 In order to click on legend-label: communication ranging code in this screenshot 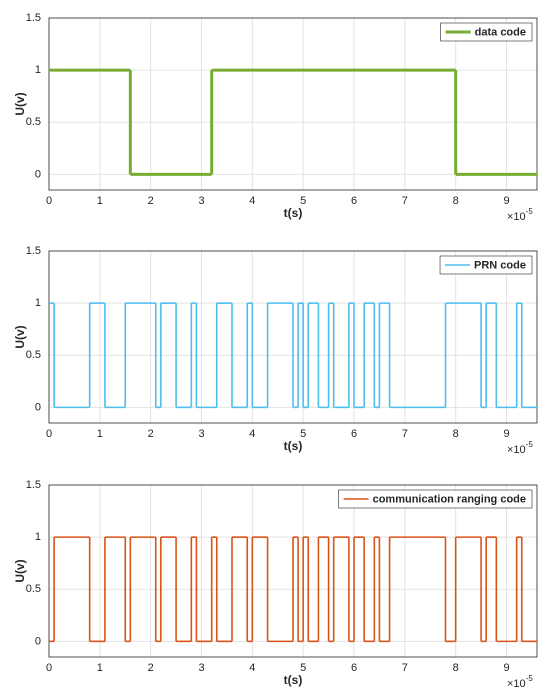, I will do `click(449, 499)`.